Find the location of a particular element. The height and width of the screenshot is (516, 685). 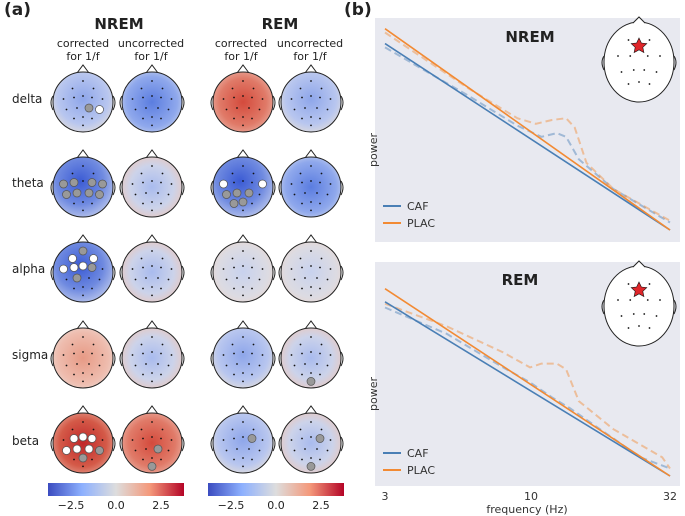

xtick-3: 3 is located at coordinates (385, 496).